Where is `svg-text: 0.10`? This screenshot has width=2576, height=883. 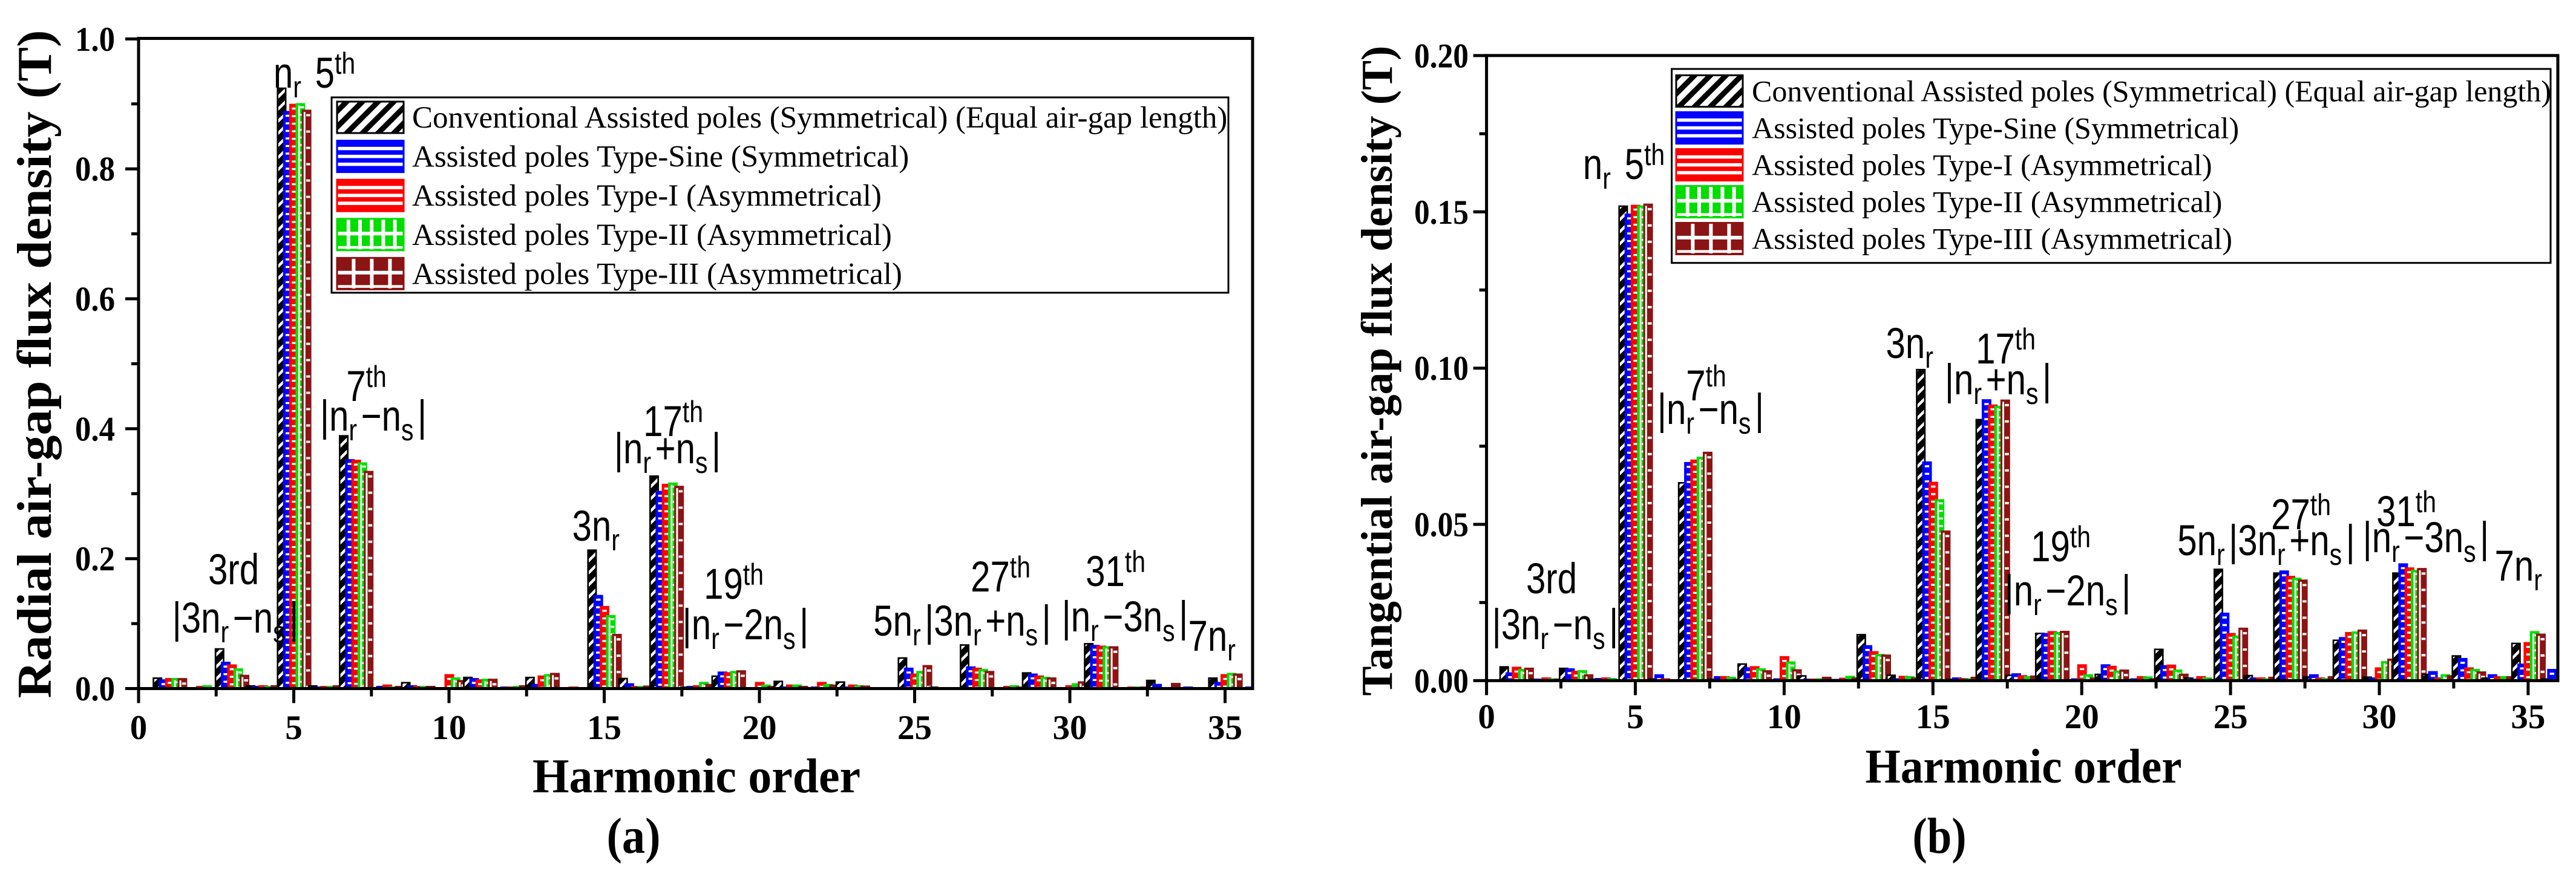
svg-text: 0.10 is located at coordinates (1441, 369).